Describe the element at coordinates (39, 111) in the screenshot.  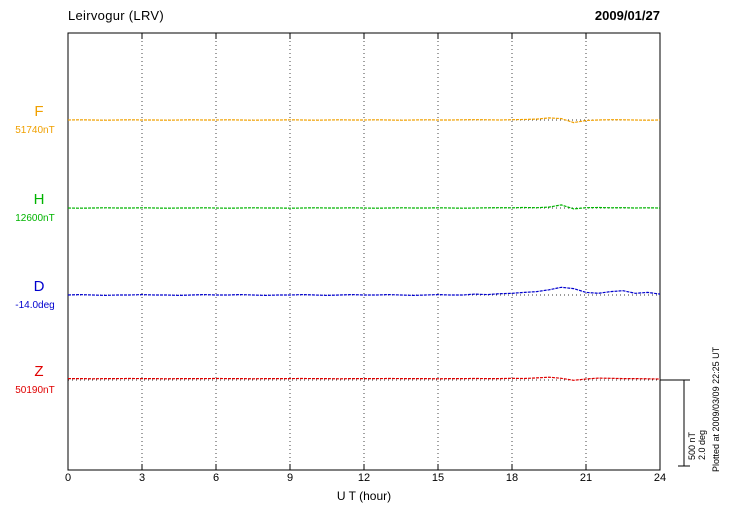
I see `trace-letter-f: F` at that location.